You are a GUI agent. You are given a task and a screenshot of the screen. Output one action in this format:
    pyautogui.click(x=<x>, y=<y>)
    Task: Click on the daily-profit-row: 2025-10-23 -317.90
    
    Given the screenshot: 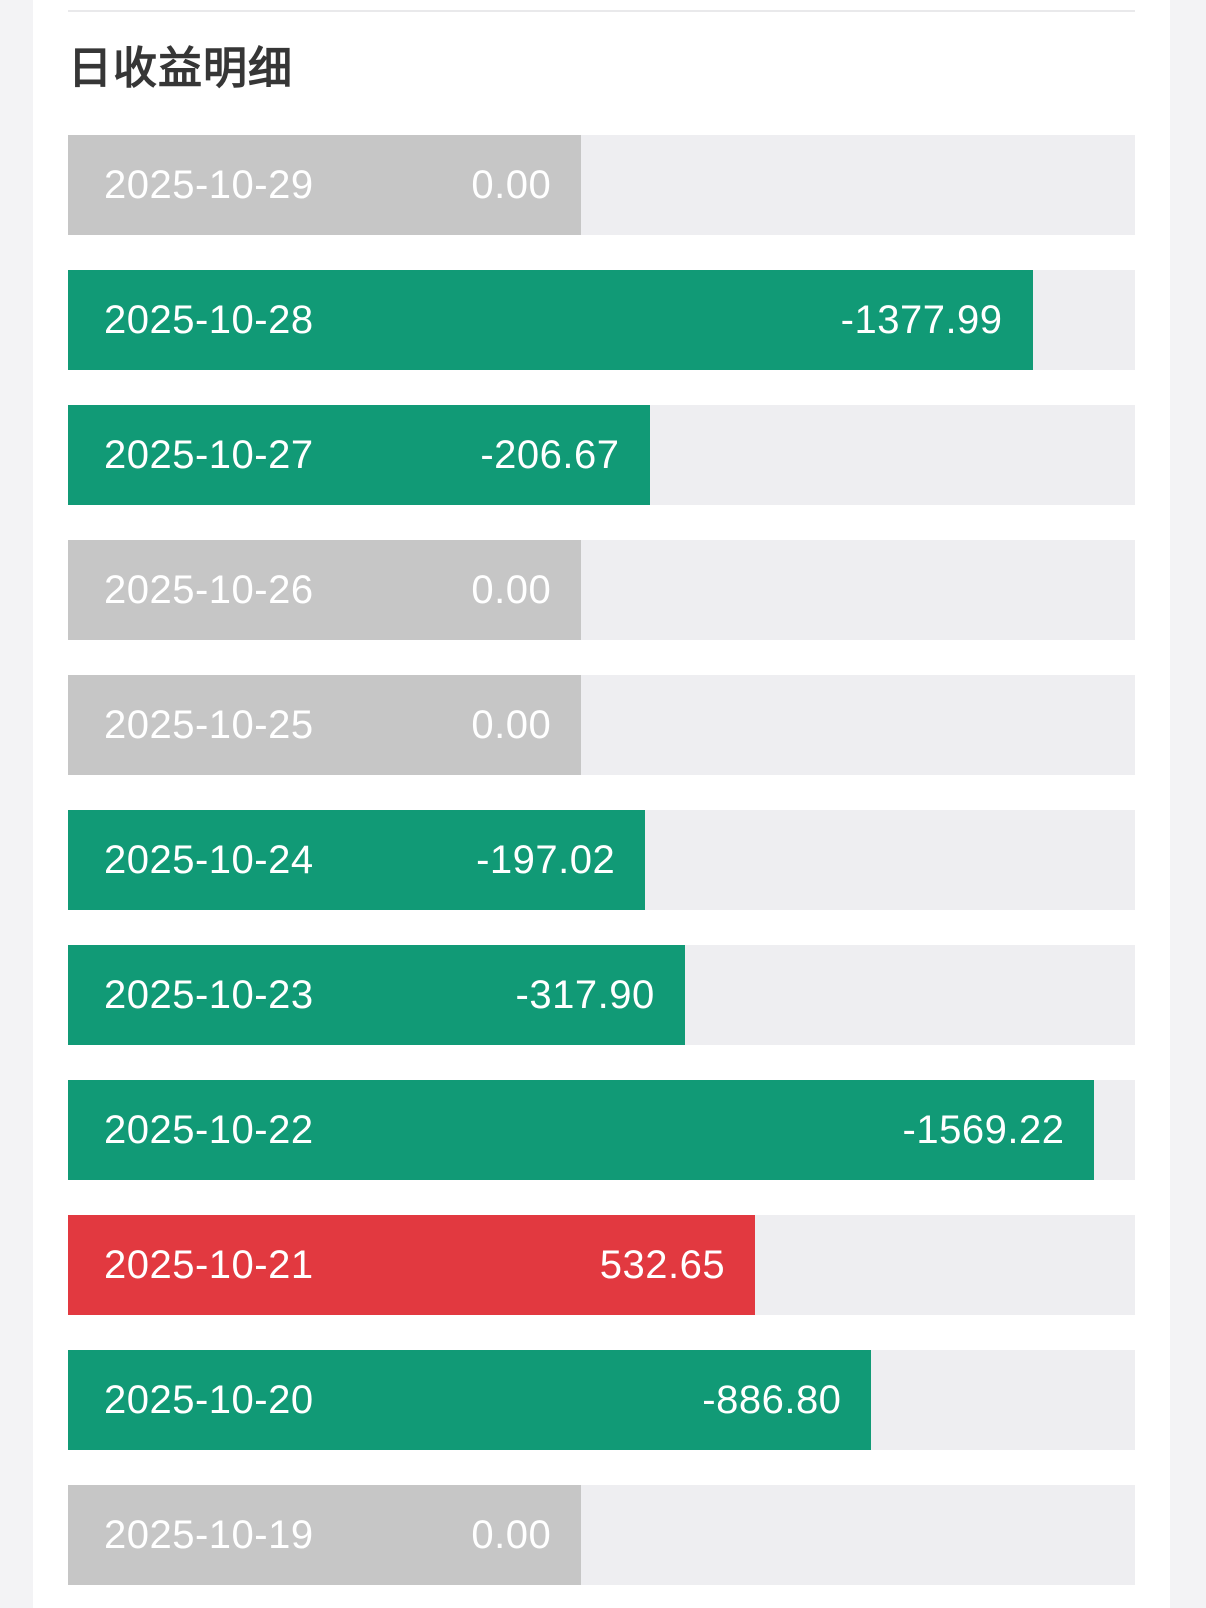 What is the action you would take?
    pyautogui.click(x=601, y=995)
    